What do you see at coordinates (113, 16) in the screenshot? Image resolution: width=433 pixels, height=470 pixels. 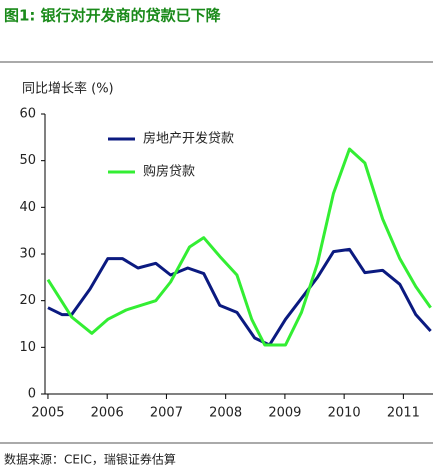 I see `chart-title: 图1: 银行对开发商的贷款已下降` at bounding box center [113, 16].